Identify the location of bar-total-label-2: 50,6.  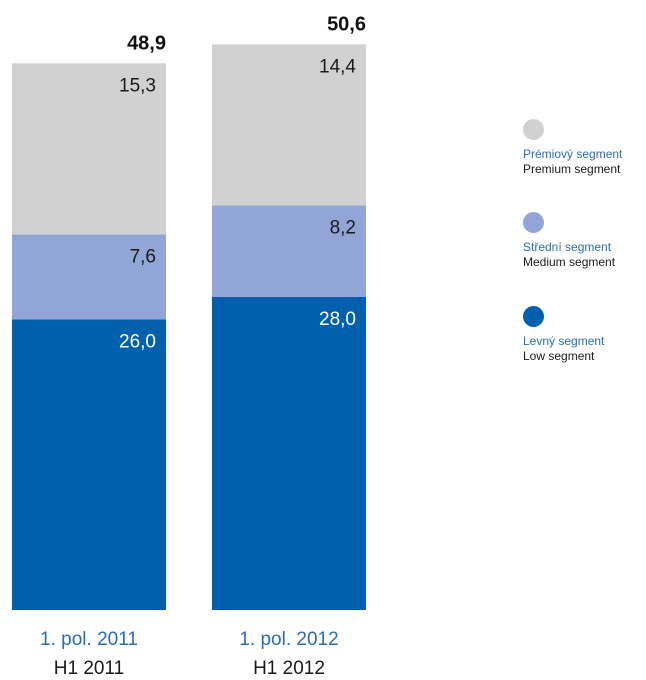
(346, 24).